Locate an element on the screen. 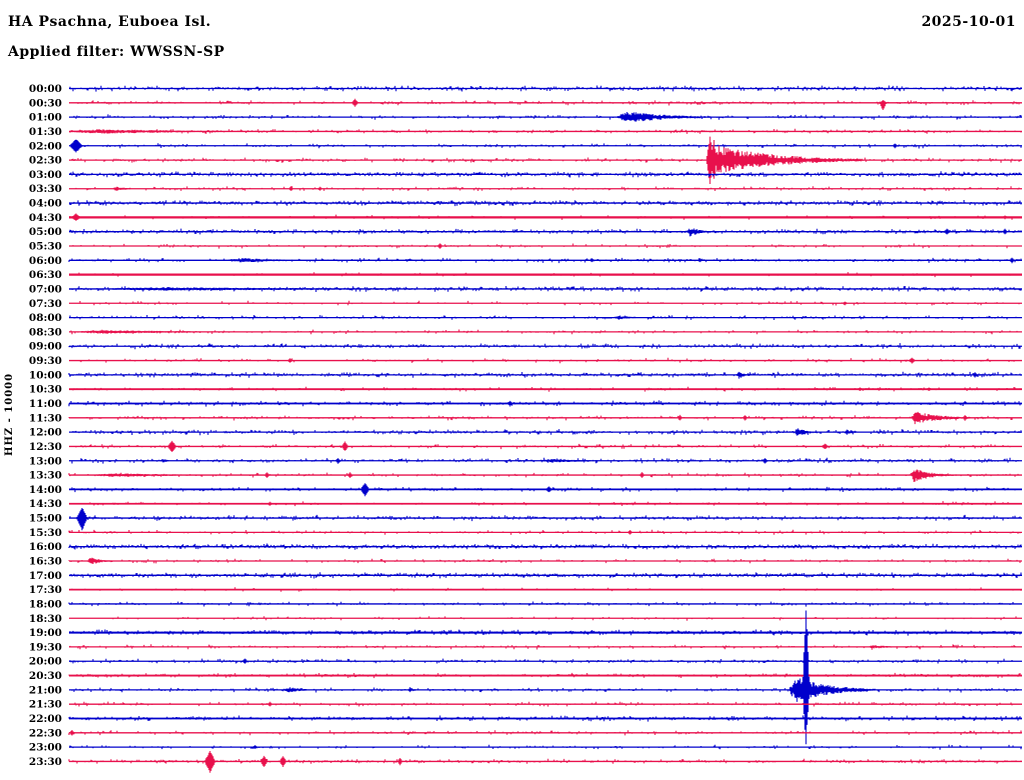 This screenshot has width=1024, height=780. trace-row: 20:30 is located at coordinates (525, 676).